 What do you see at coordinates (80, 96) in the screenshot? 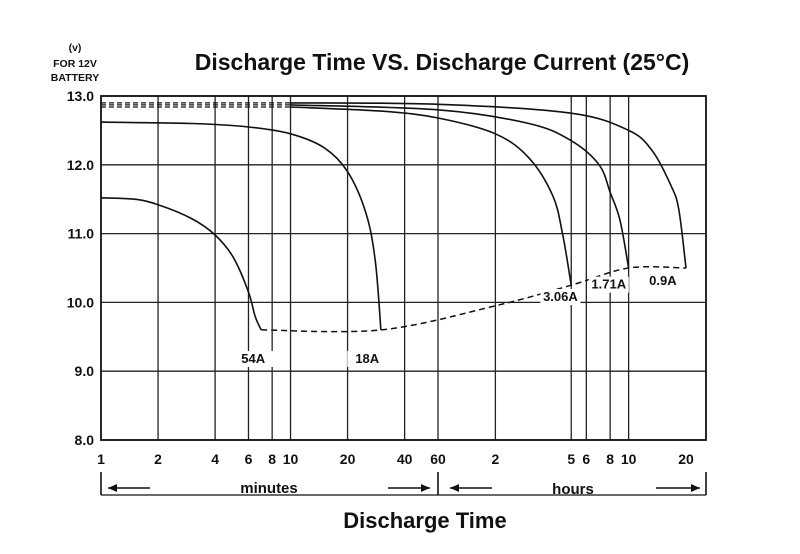
I see `y-tick-label: 13.0` at bounding box center [80, 96].